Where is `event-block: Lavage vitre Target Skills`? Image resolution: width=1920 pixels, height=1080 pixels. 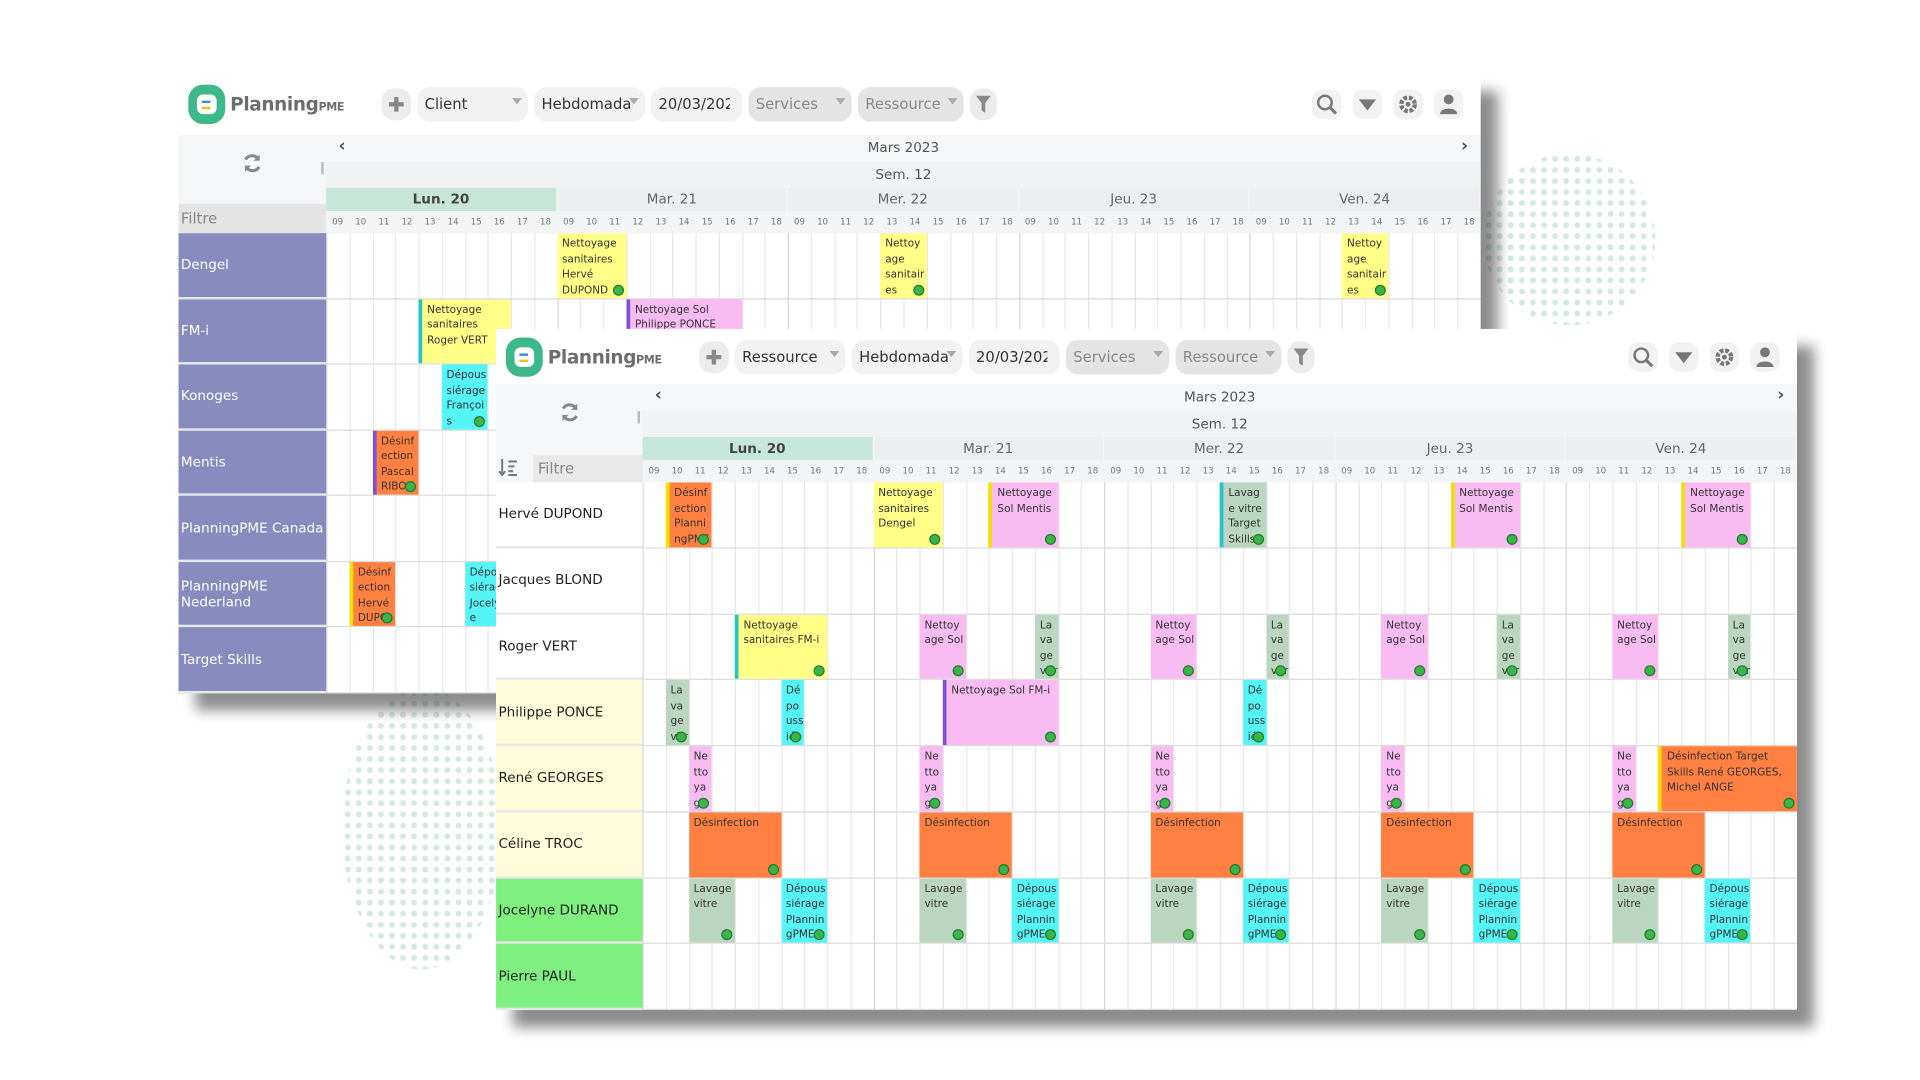 event-block: Lavage vitre Target Skills is located at coordinates (1242, 515).